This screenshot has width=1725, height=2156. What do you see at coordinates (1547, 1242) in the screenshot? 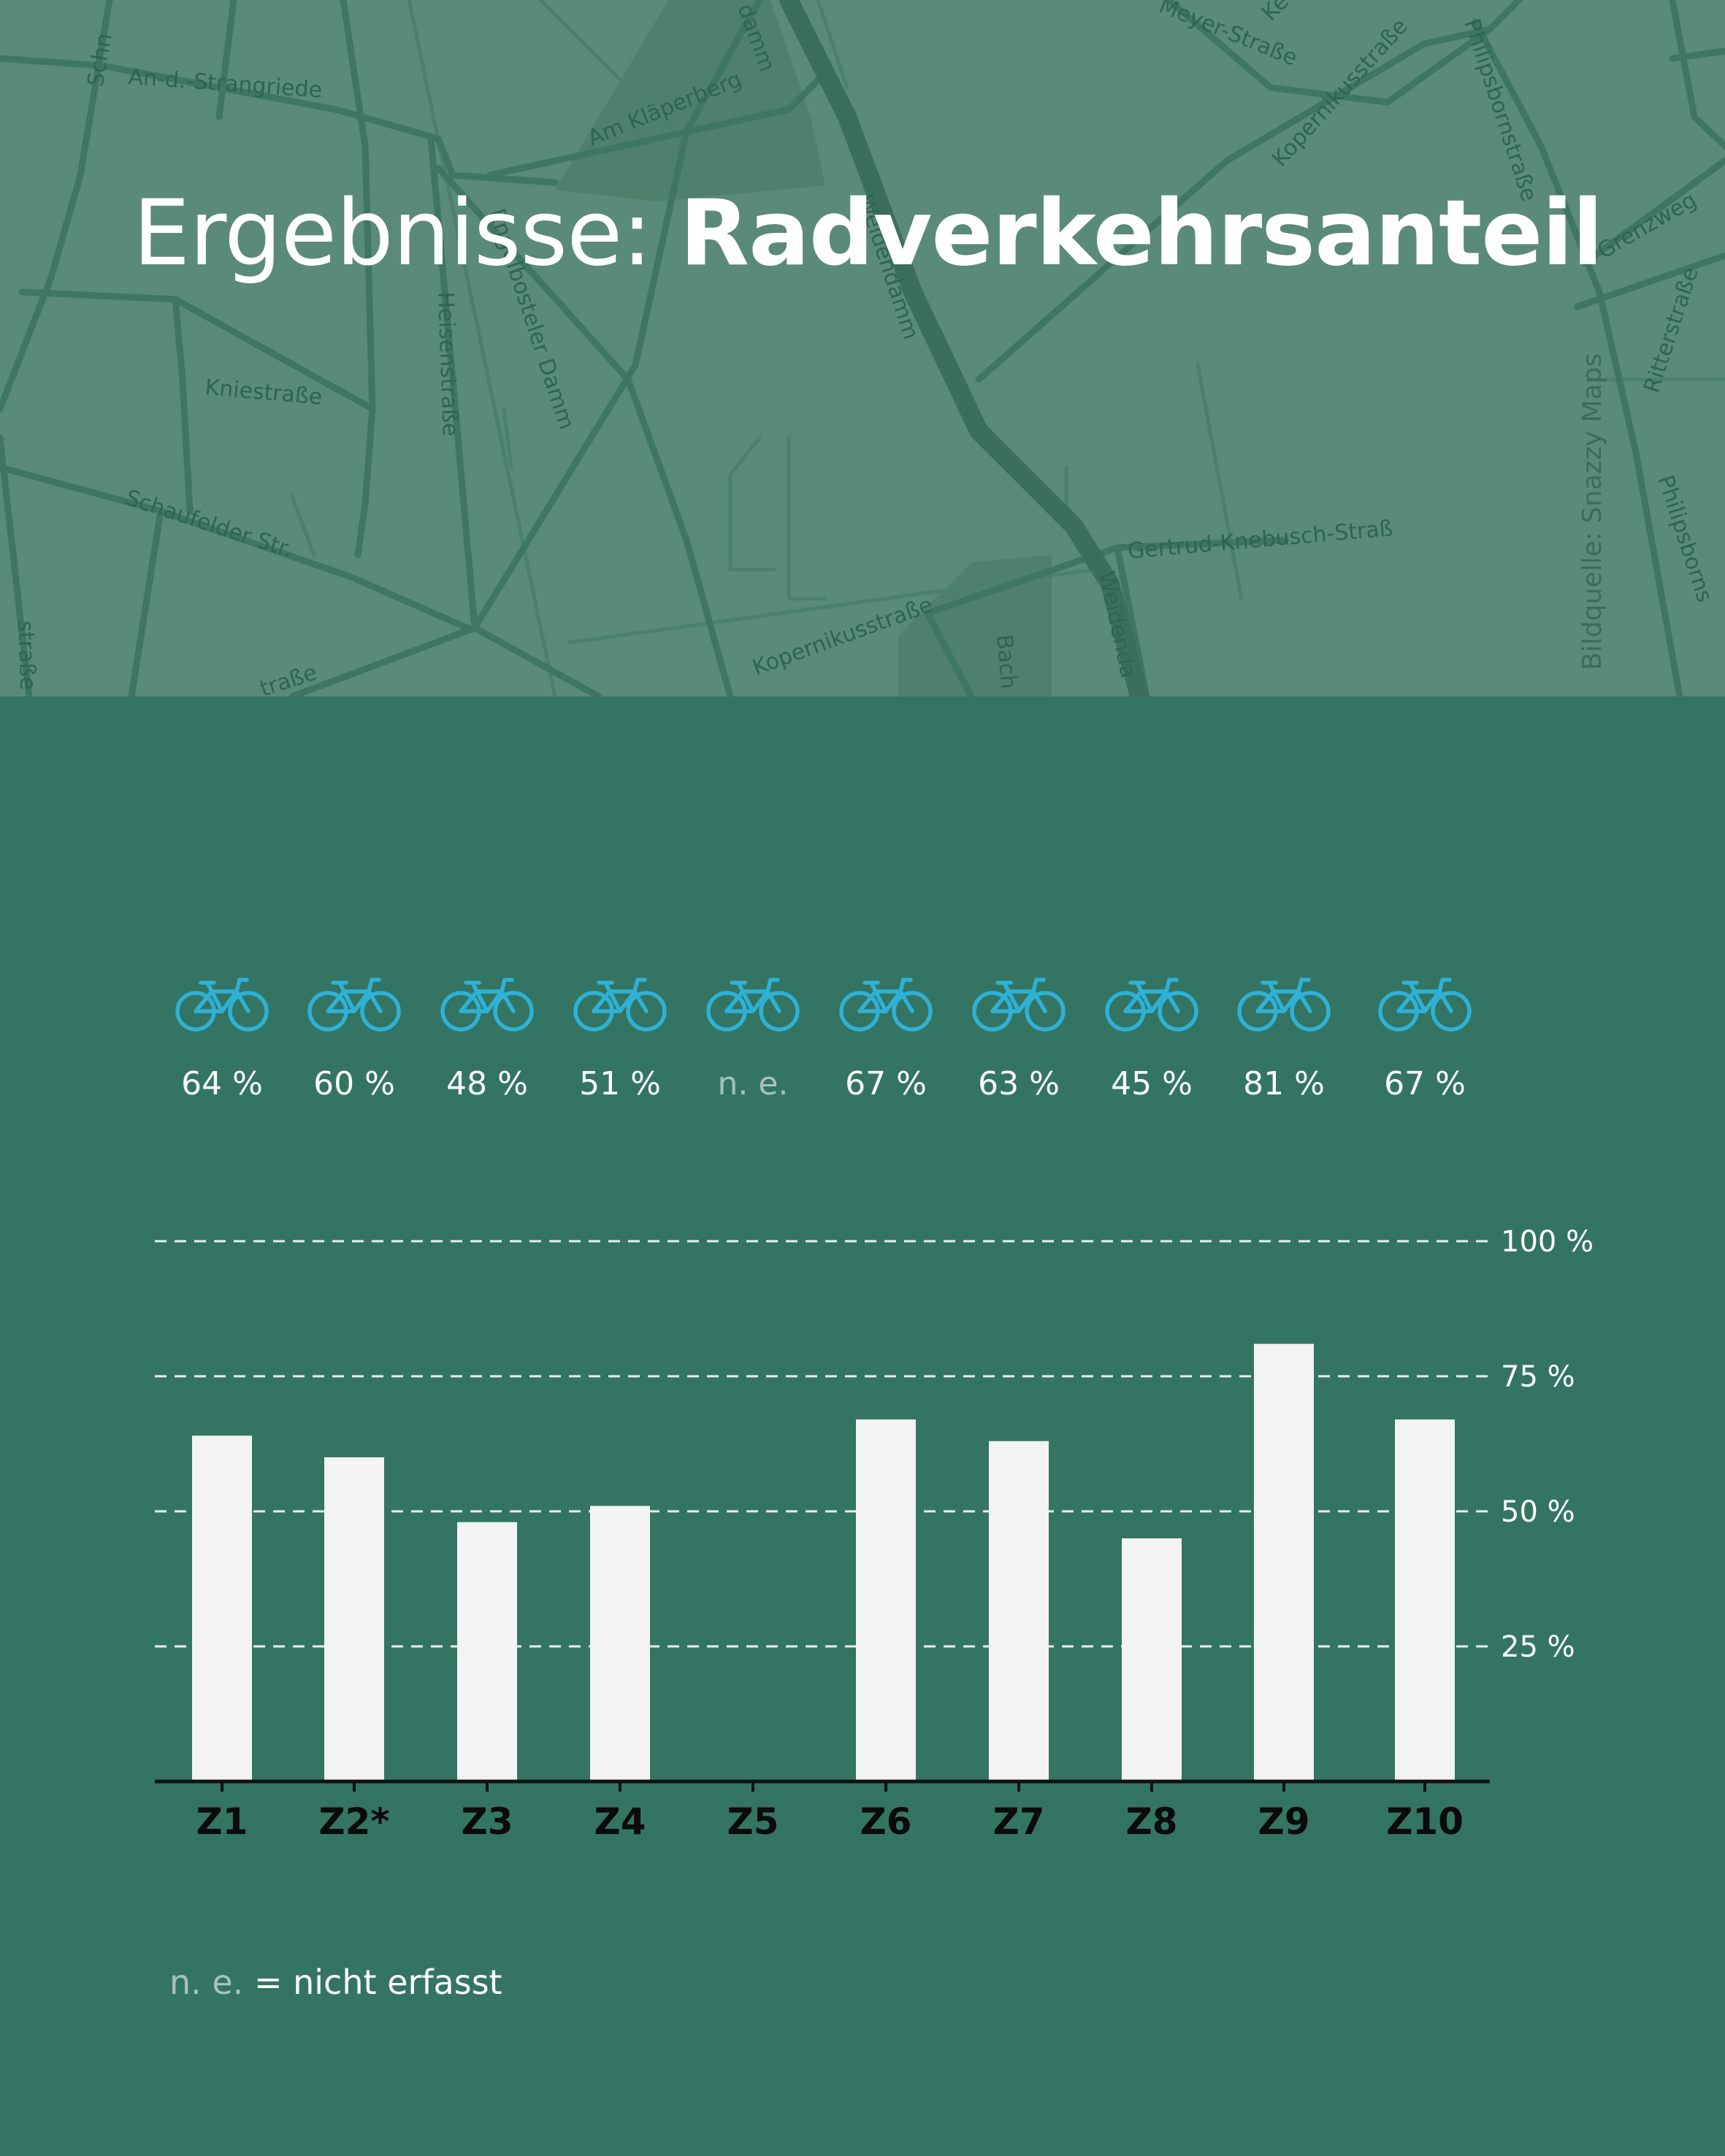
I see `y-tick-label: 100 %` at bounding box center [1547, 1242].